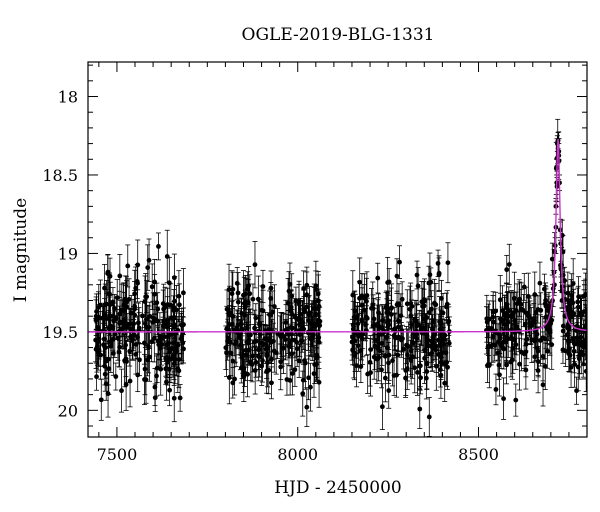 This screenshot has width=600, height=512. What do you see at coordinates (68, 410) in the screenshot?
I see `y-tick-label: 20` at bounding box center [68, 410].